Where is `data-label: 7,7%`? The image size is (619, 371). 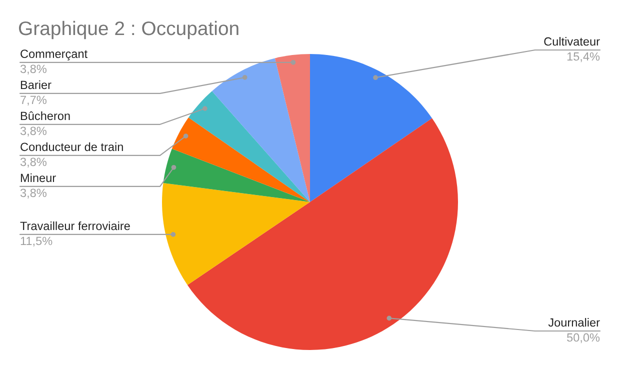 data-label: 7,7% is located at coordinates (33, 101).